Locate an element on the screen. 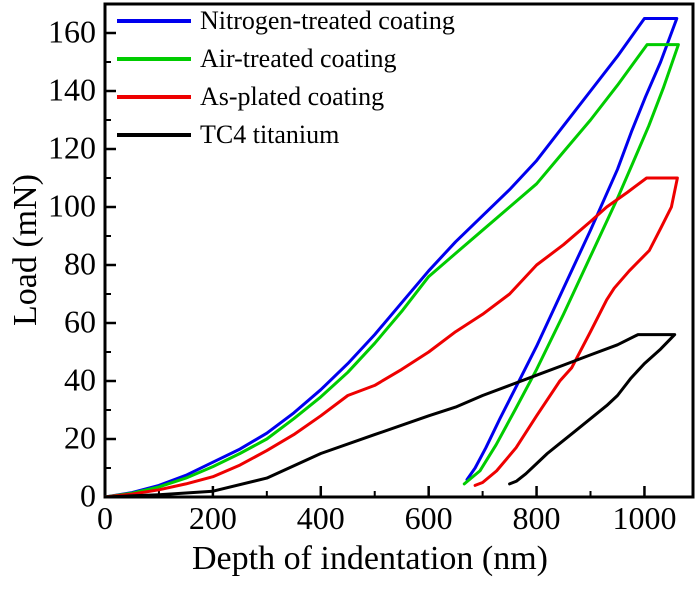 Image resolution: width=700 pixels, height=589 pixels. legend-label: Air-treated coating is located at coordinates (298, 58).